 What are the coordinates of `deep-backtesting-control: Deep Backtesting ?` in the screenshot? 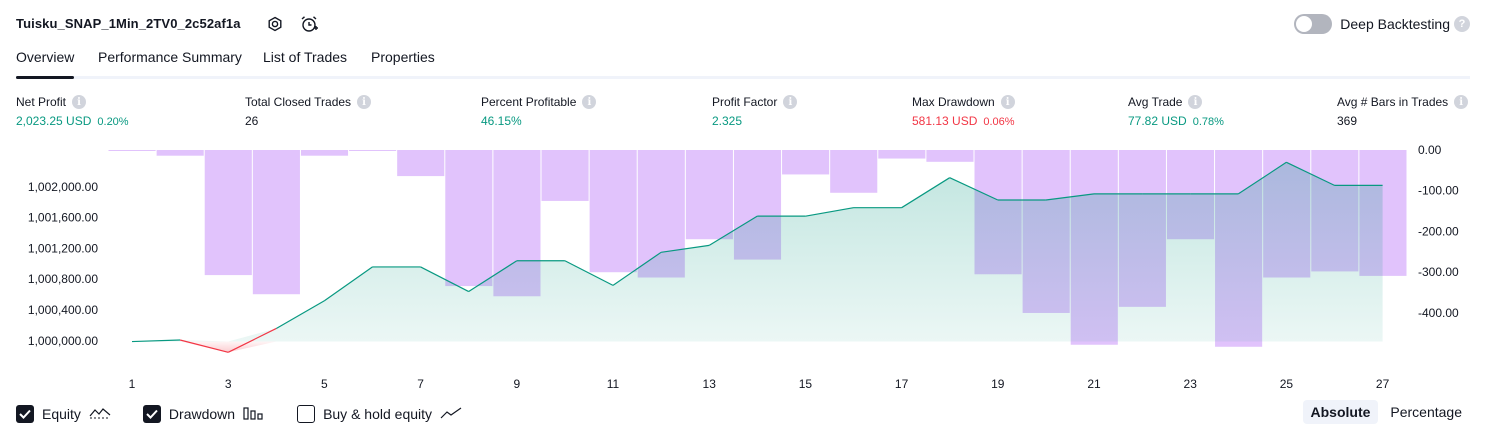 It's located at (1382, 24).